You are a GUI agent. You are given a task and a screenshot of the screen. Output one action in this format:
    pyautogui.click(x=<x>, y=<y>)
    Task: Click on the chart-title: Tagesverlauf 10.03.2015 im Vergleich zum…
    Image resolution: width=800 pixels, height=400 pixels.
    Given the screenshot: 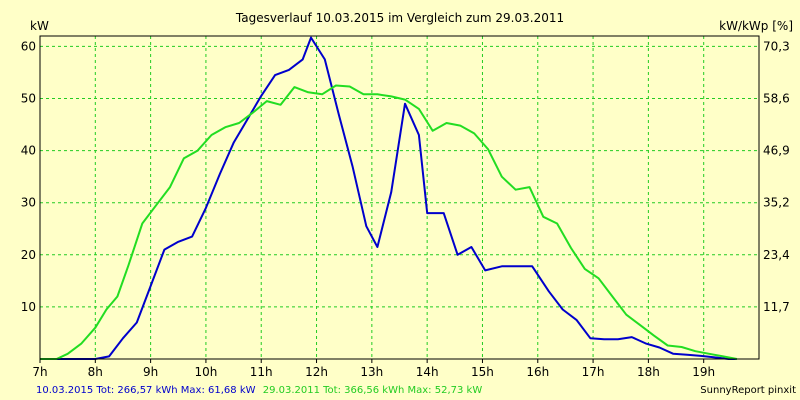 What is the action you would take?
    pyautogui.click(x=399, y=18)
    